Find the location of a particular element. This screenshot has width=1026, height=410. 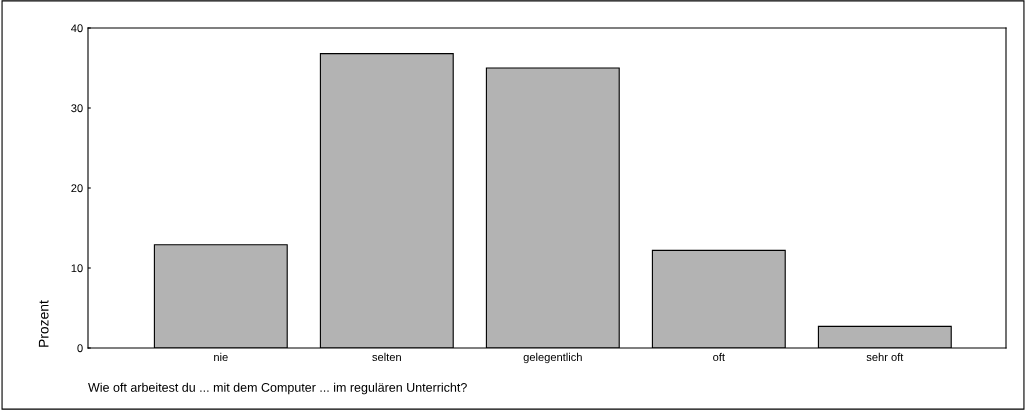

x-tick-label: selten is located at coordinates (386, 357).